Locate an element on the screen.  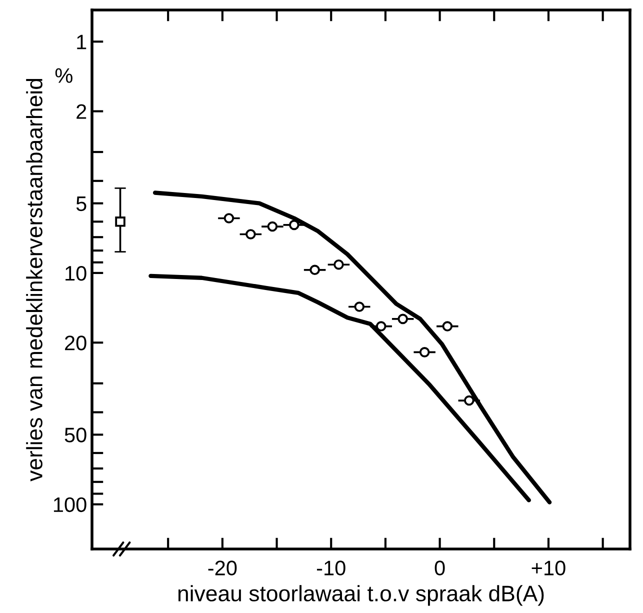
x-axis-title: niveau stoorlawaai t.o.v spraak dB(A) is located at coordinates (361, 595).